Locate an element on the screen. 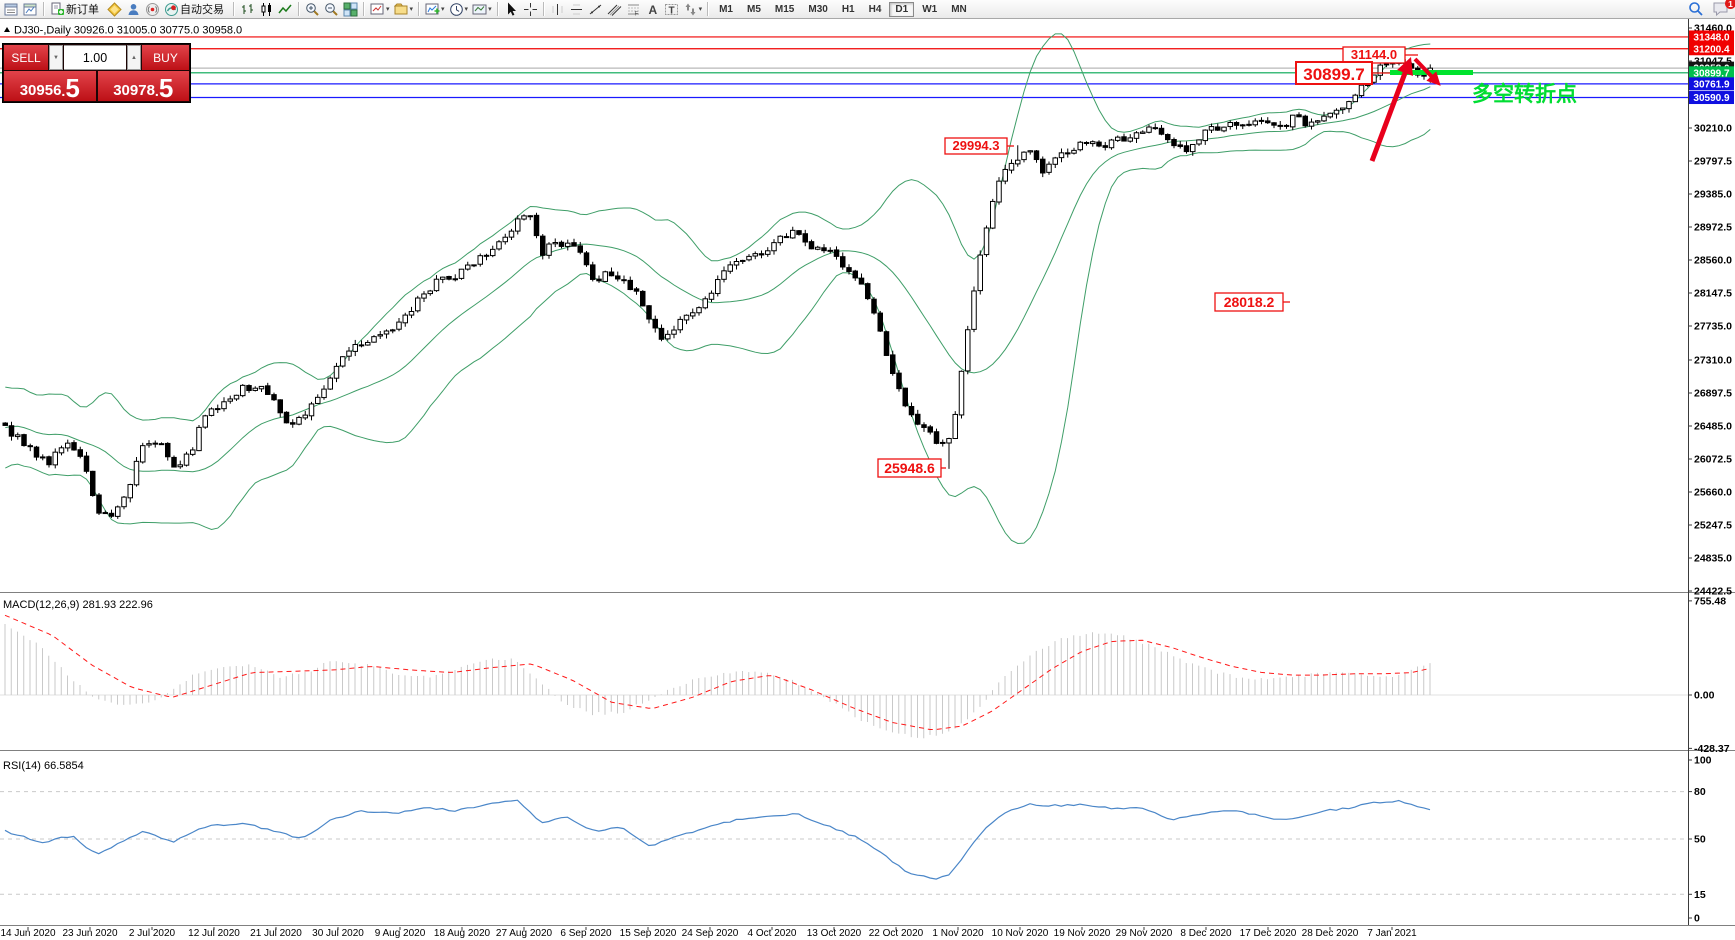 The image size is (1735, 940). svg-text: 18 Aug 2020 is located at coordinates (462, 933).